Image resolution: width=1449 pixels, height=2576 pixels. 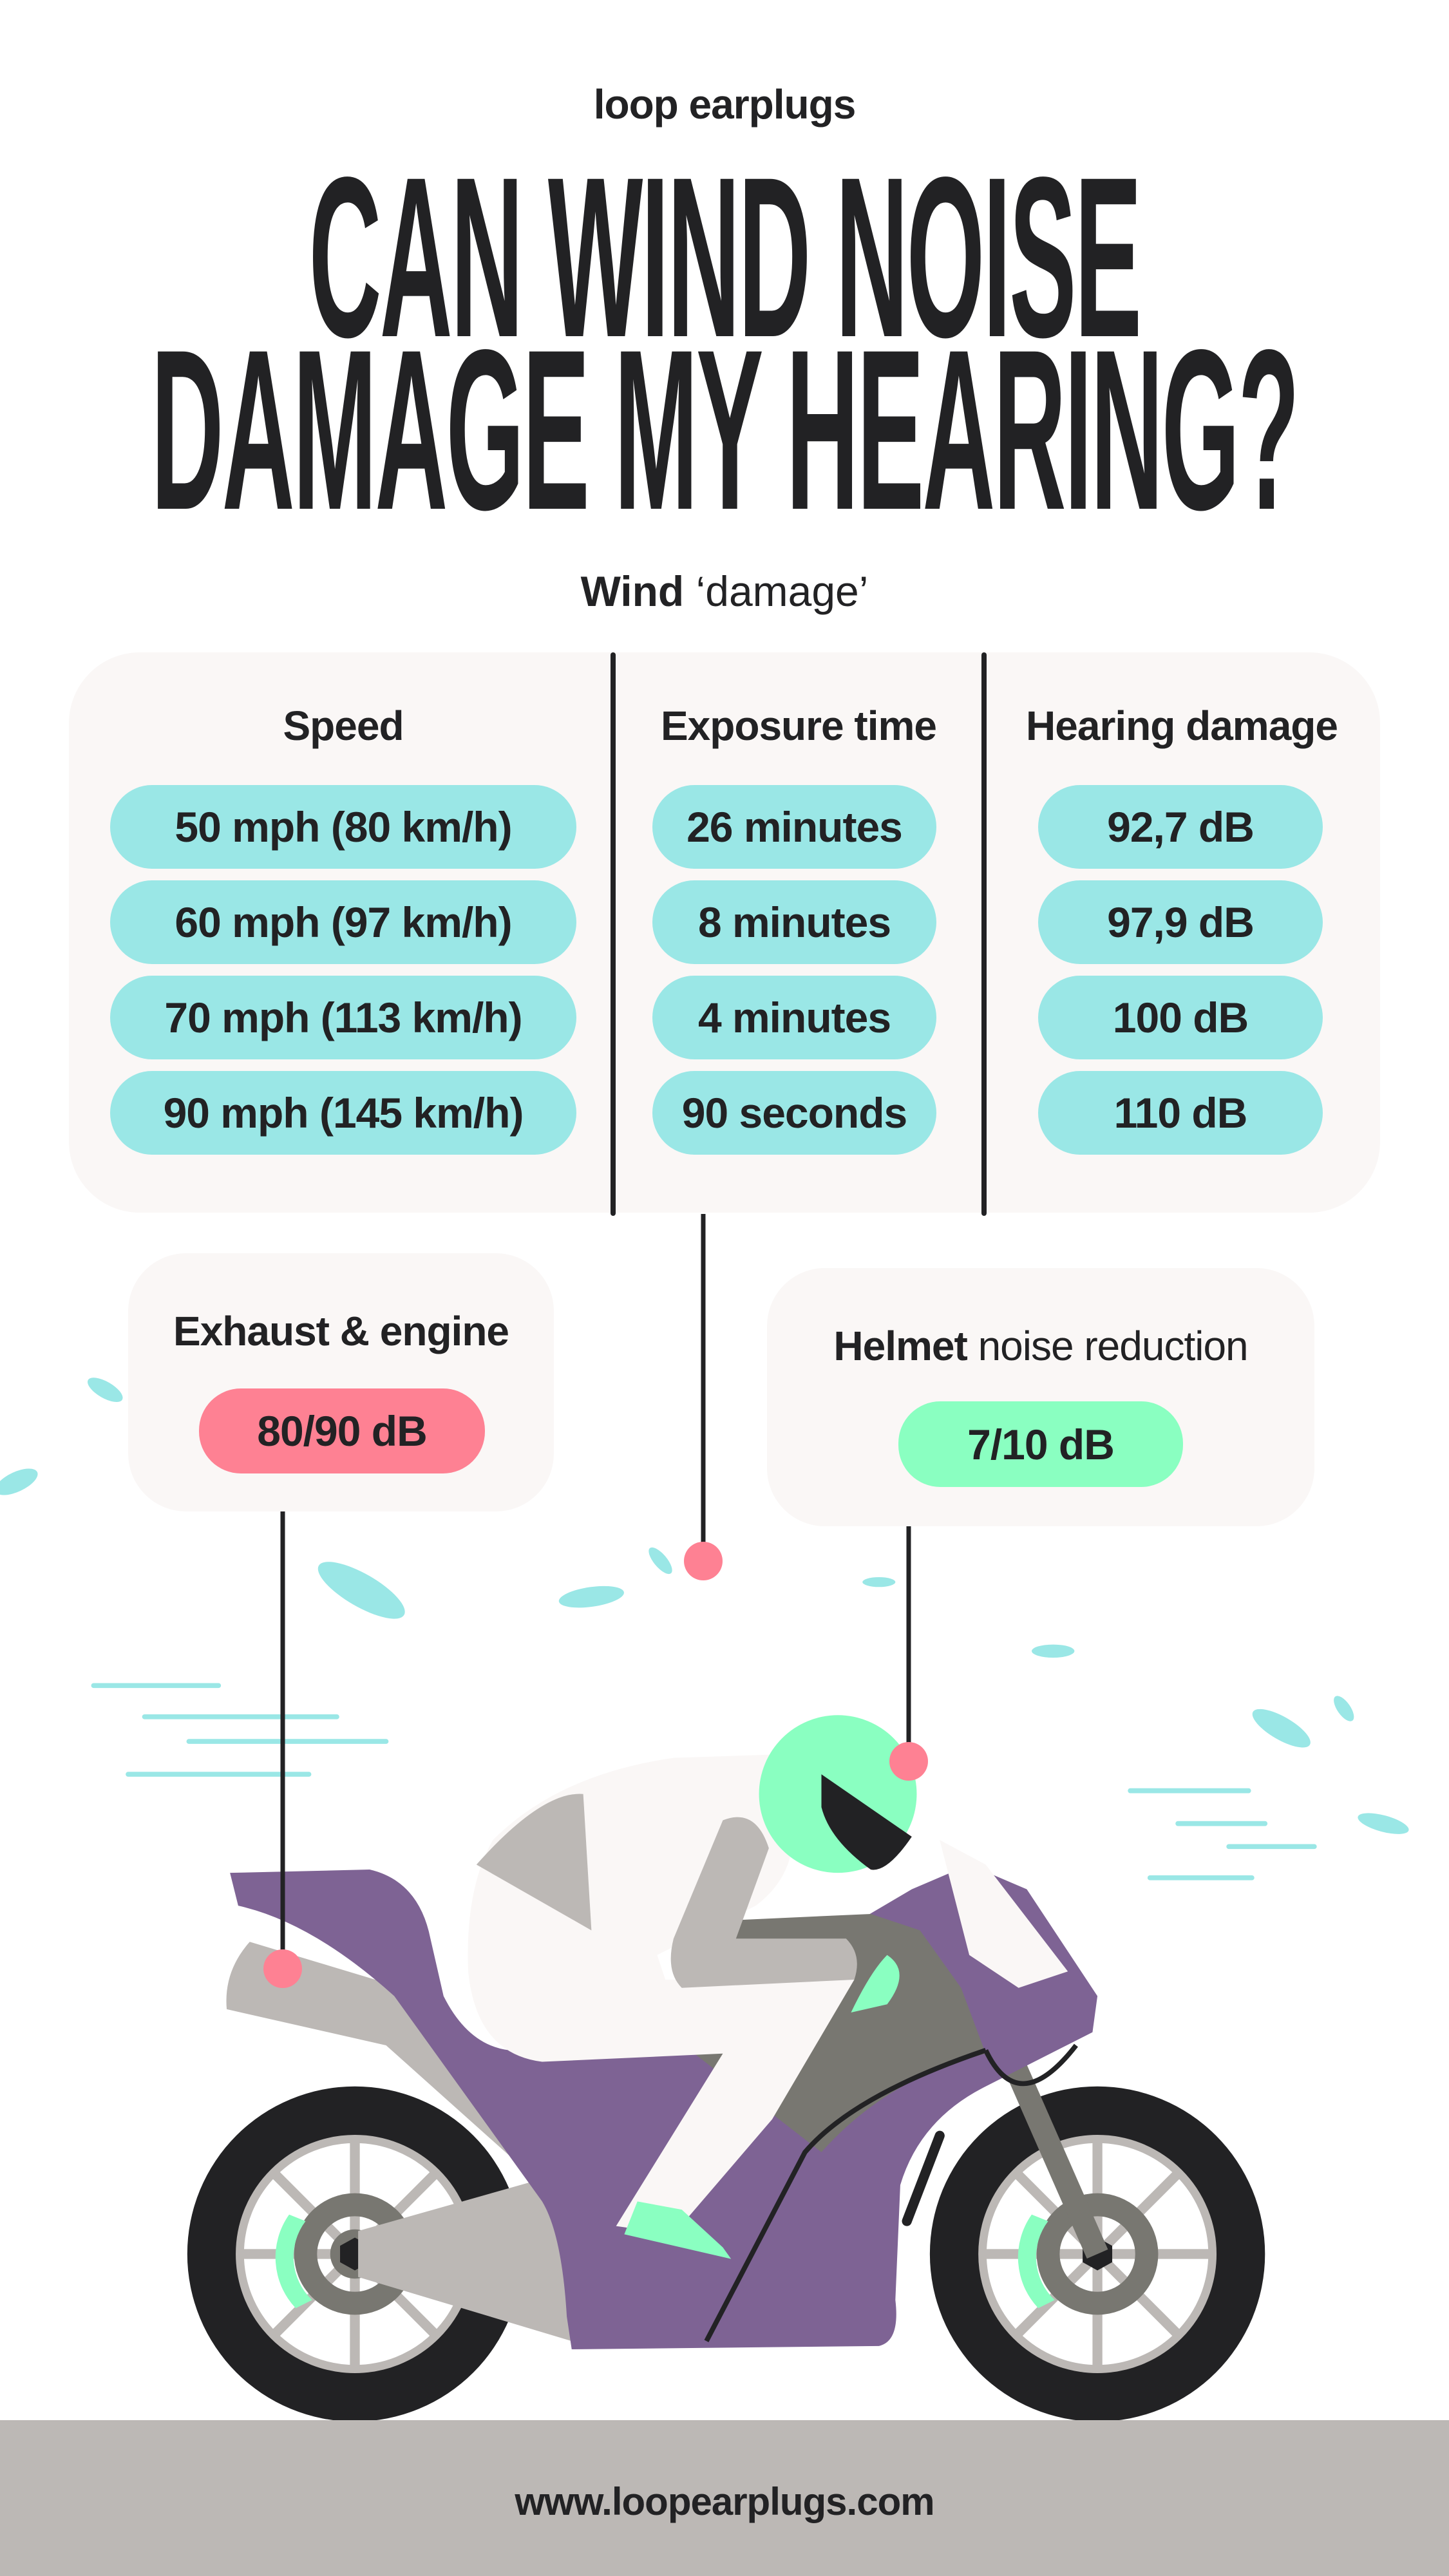 I want to click on exposure-pill: 26 minutes, so click(x=794, y=827).